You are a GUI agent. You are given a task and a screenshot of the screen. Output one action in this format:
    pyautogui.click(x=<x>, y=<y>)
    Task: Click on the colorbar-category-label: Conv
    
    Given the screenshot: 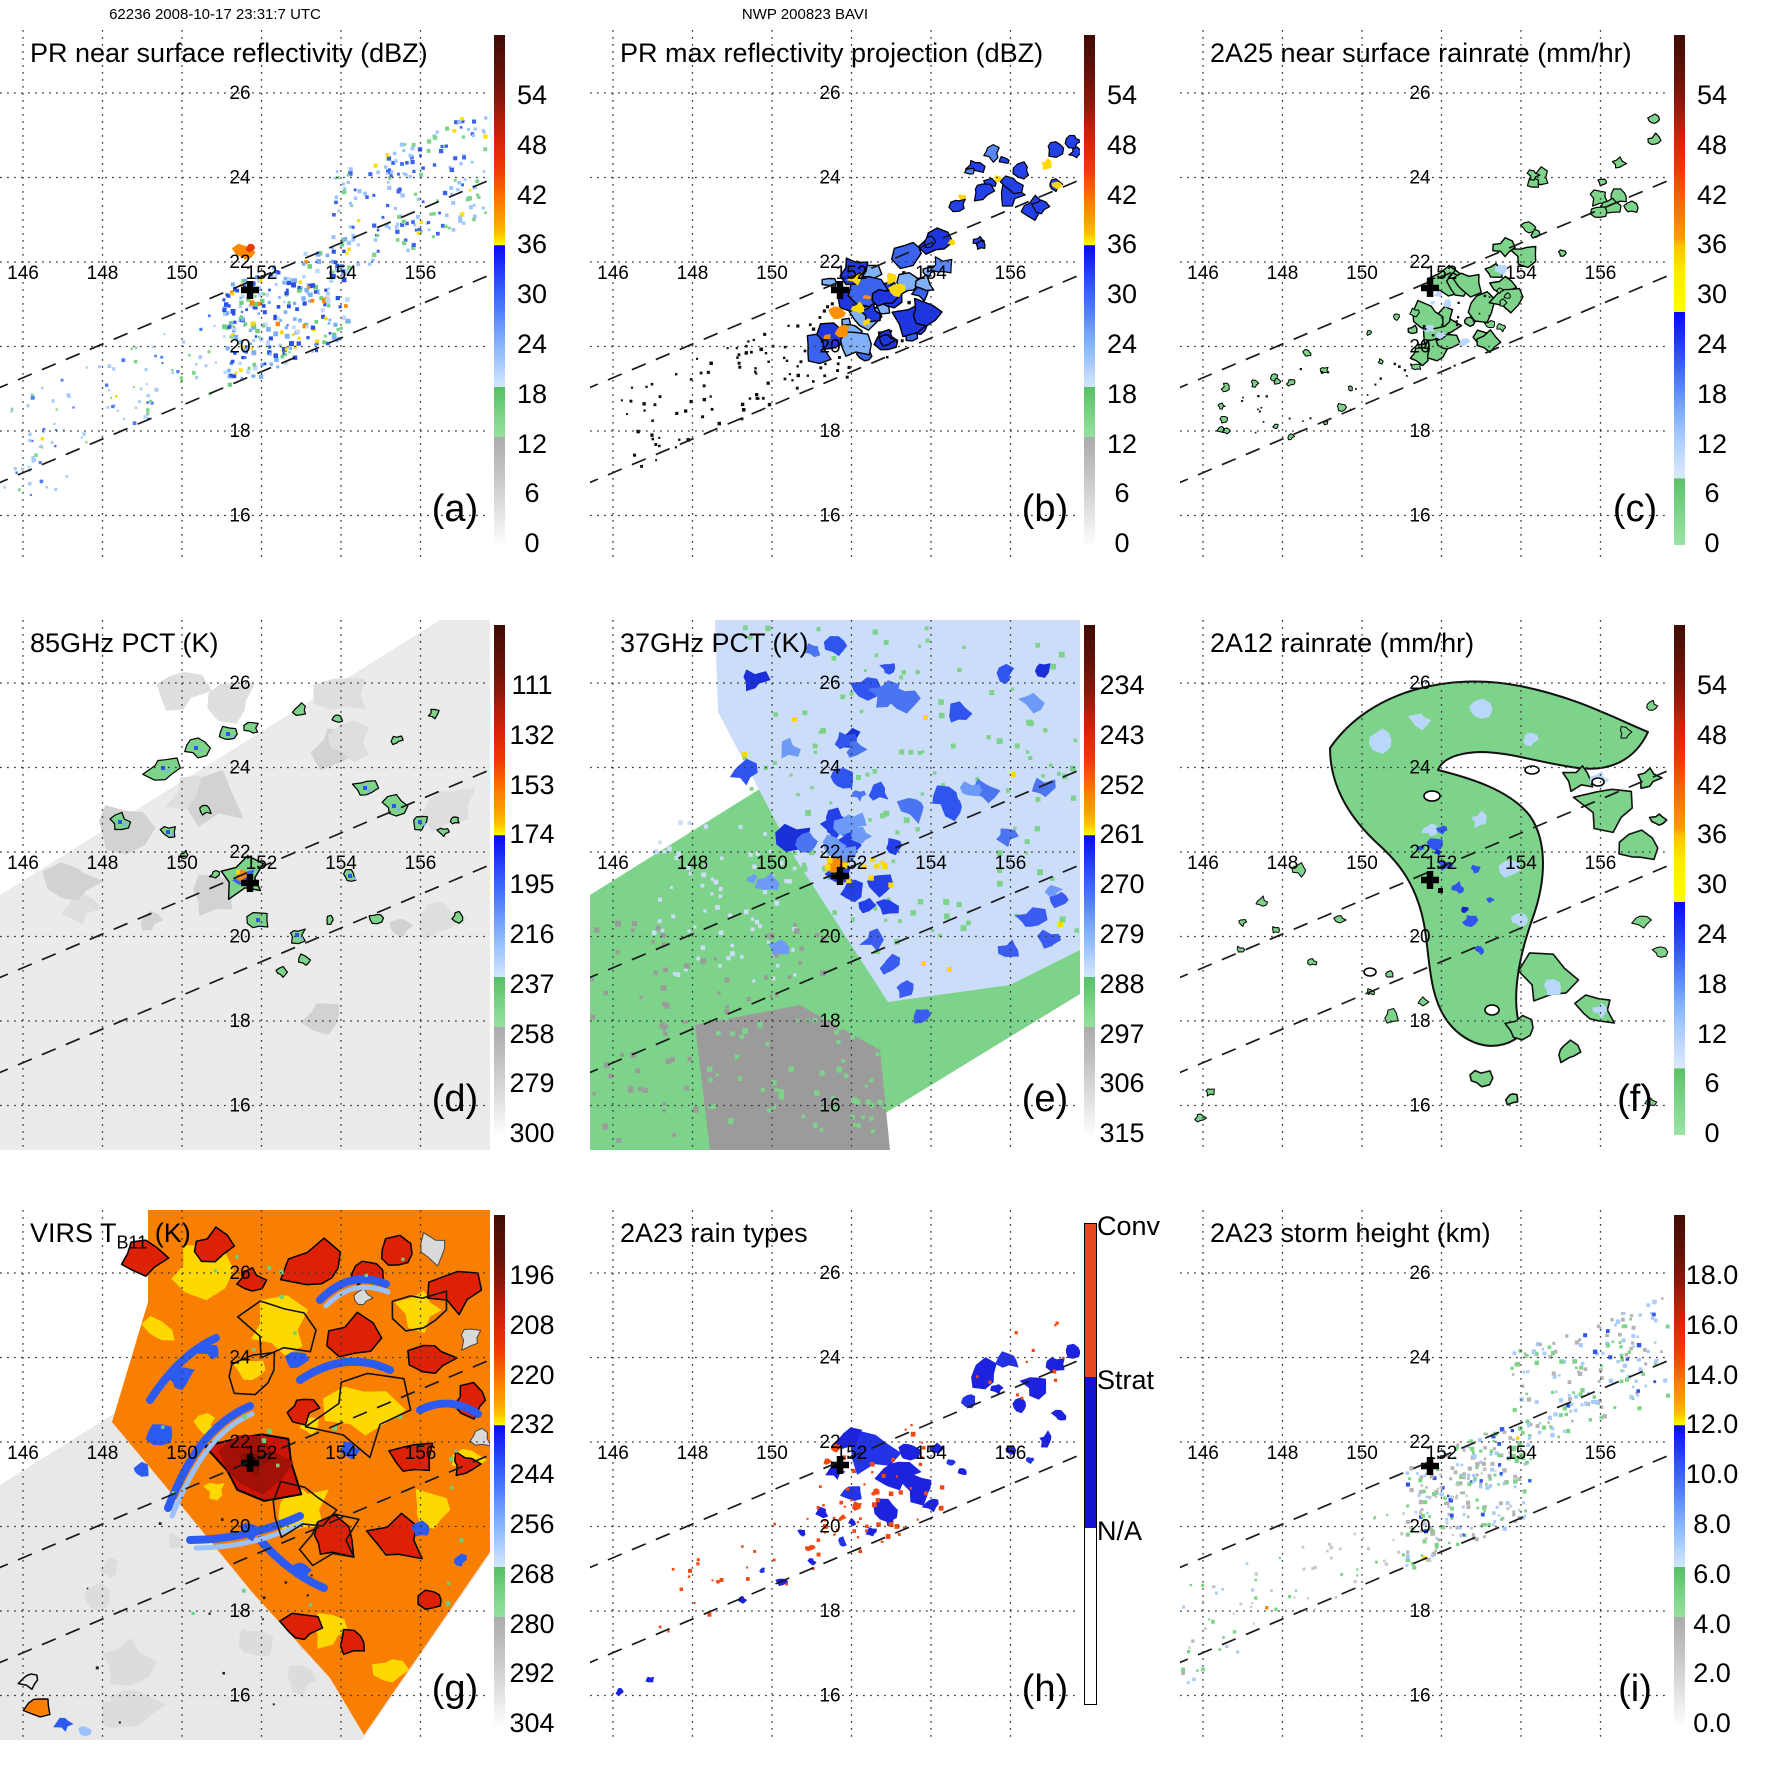 What is the action you would take?
    pyautogui.click(x=1129, y=1226)
    